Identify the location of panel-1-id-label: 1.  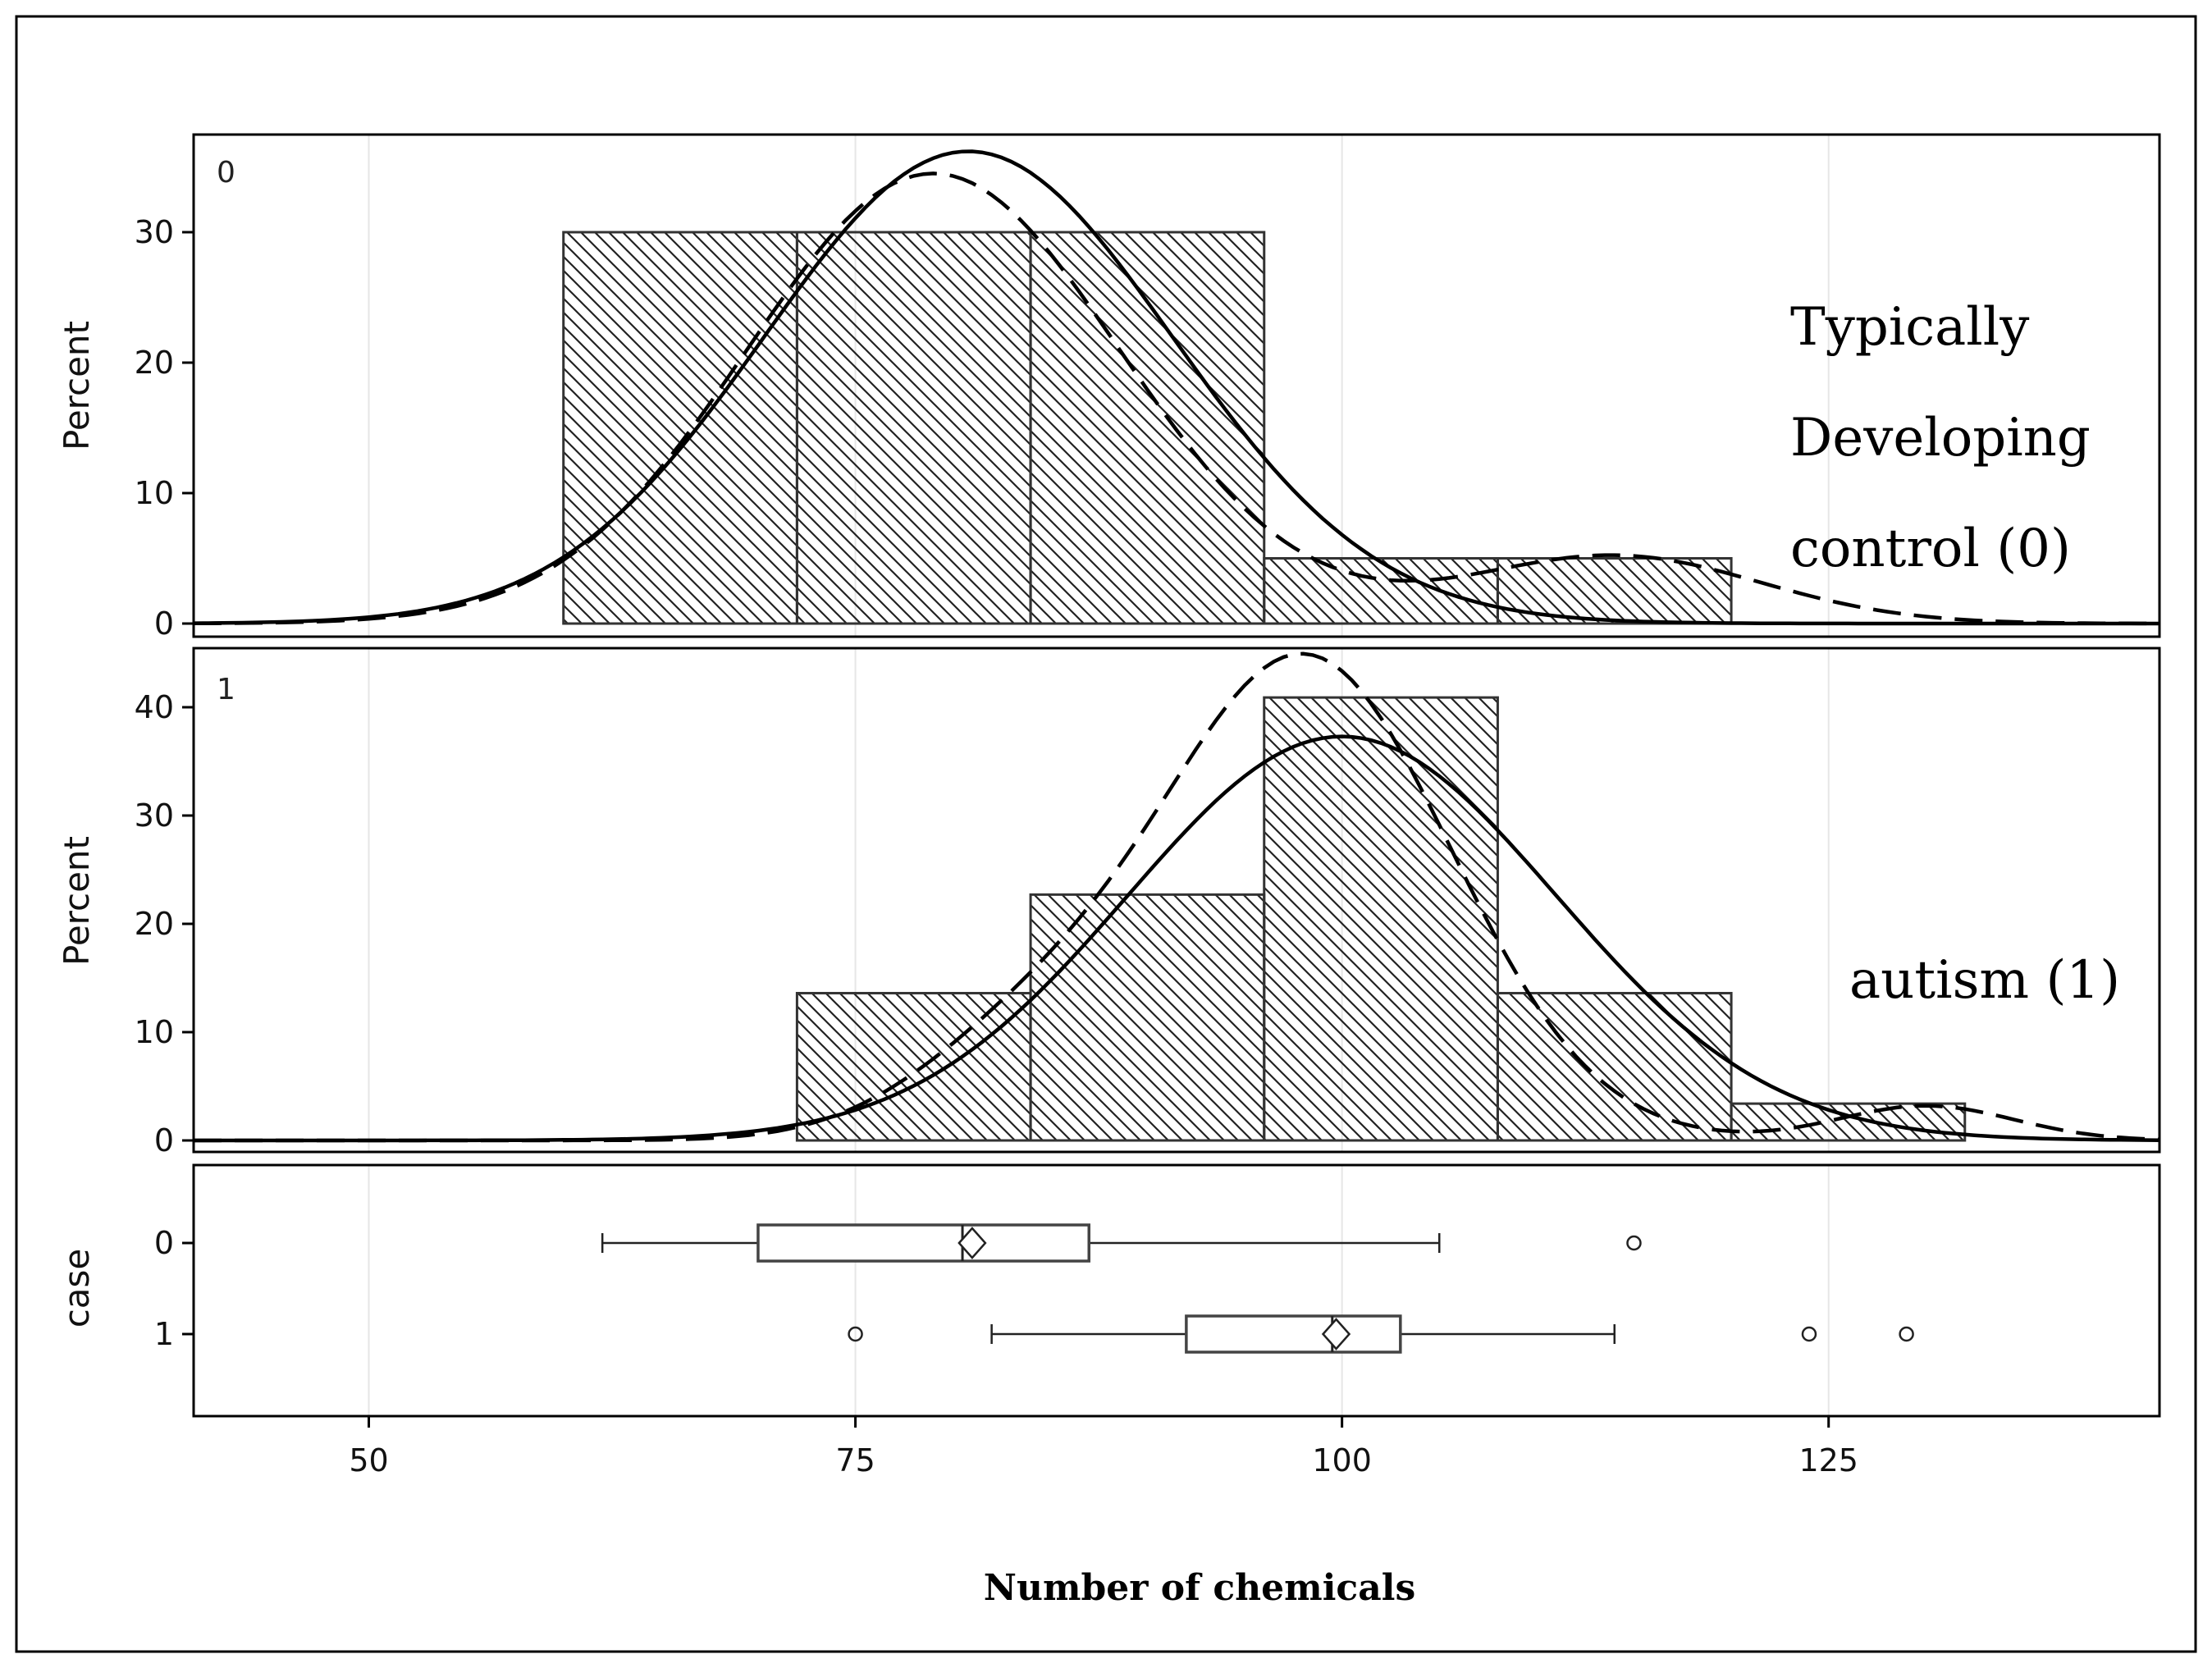
(226, 689).